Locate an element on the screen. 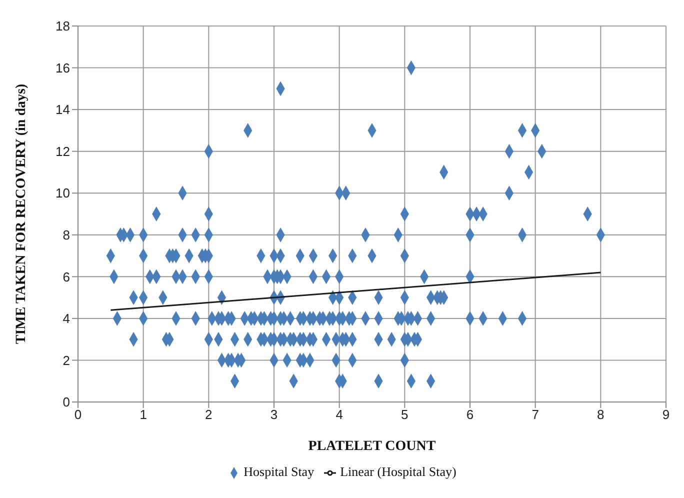  x-tick-label: 5 is located at coordinates (404, 414).